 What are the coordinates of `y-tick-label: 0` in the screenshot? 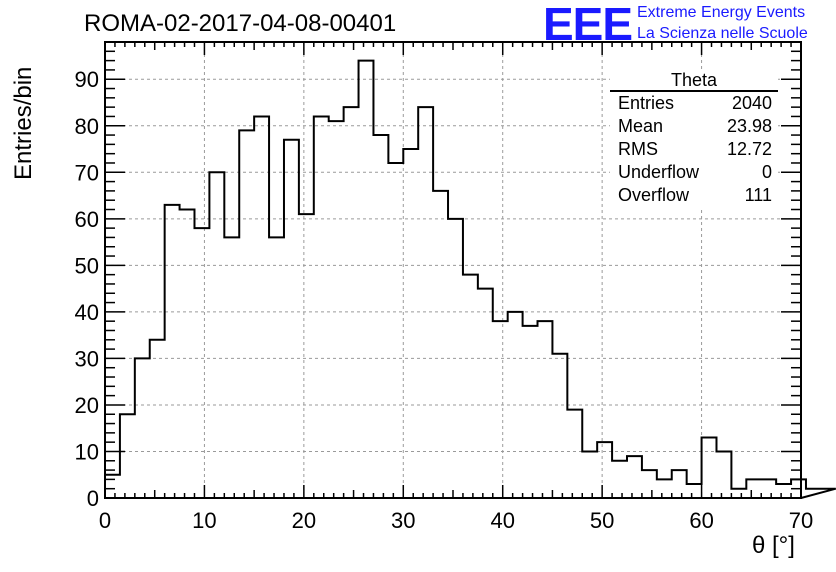 It's located at (93, 498).